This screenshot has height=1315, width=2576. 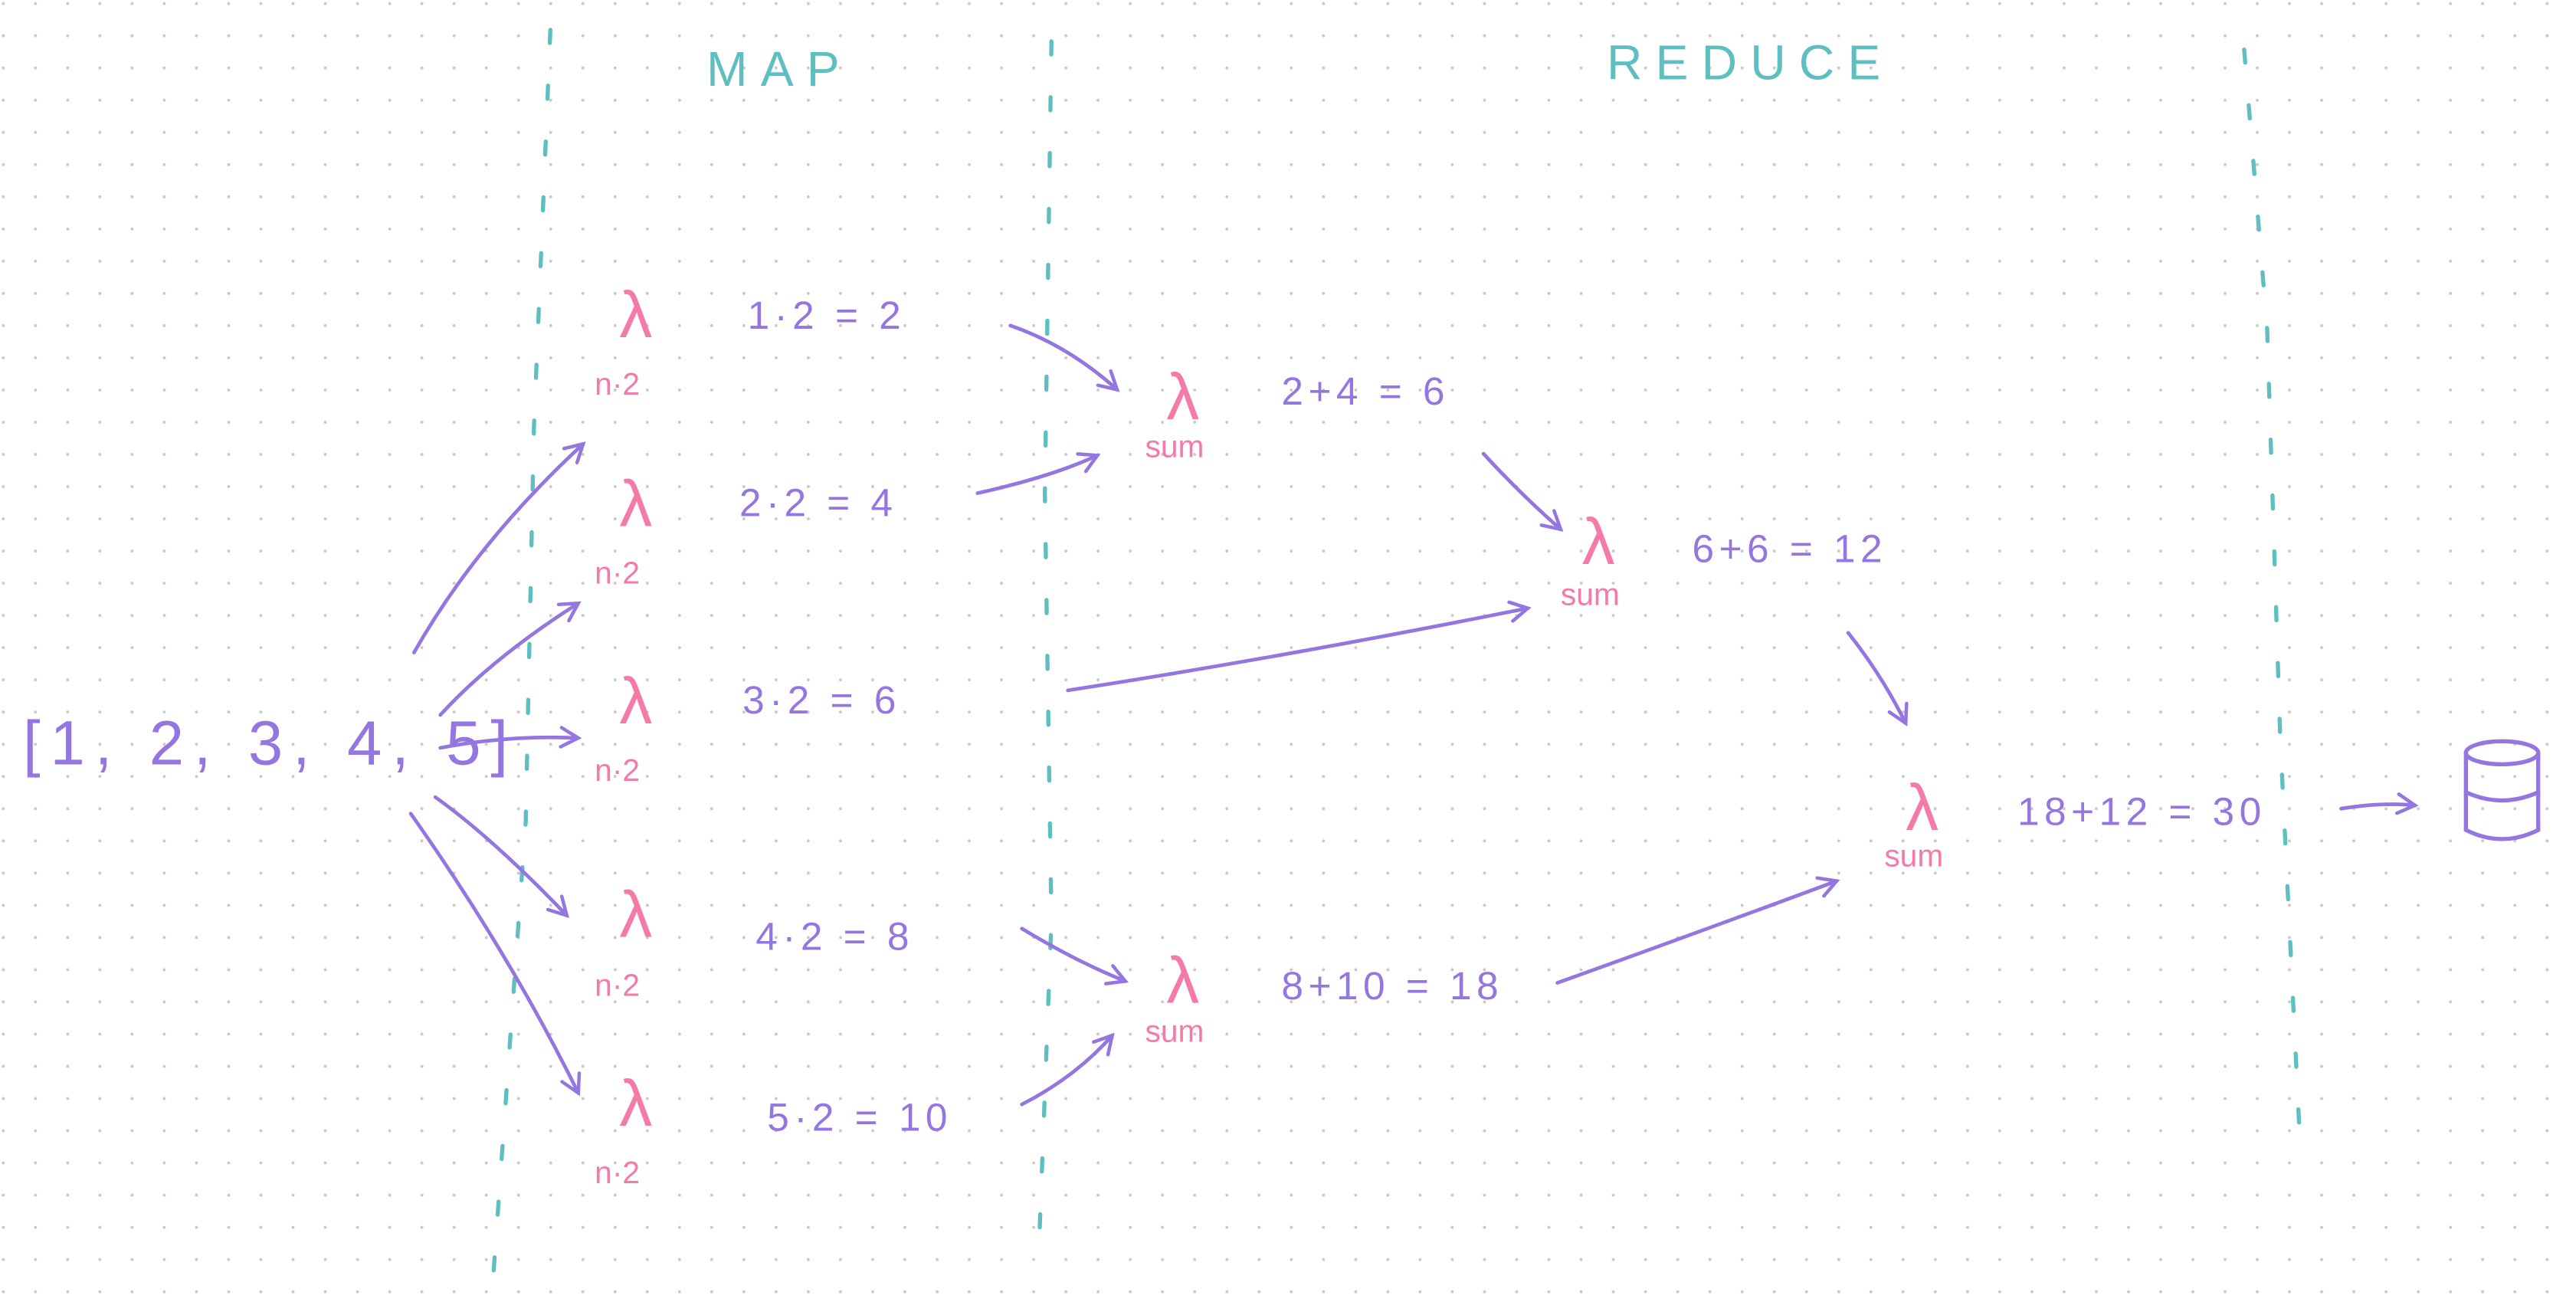 I want to click on map-lambda-5: λ n·2, so click(x=624, y=1128).